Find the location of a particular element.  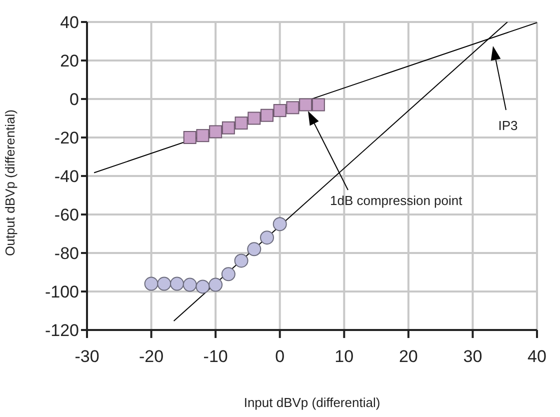

y-tick-label: 40 is located at coordinates (69, 22).